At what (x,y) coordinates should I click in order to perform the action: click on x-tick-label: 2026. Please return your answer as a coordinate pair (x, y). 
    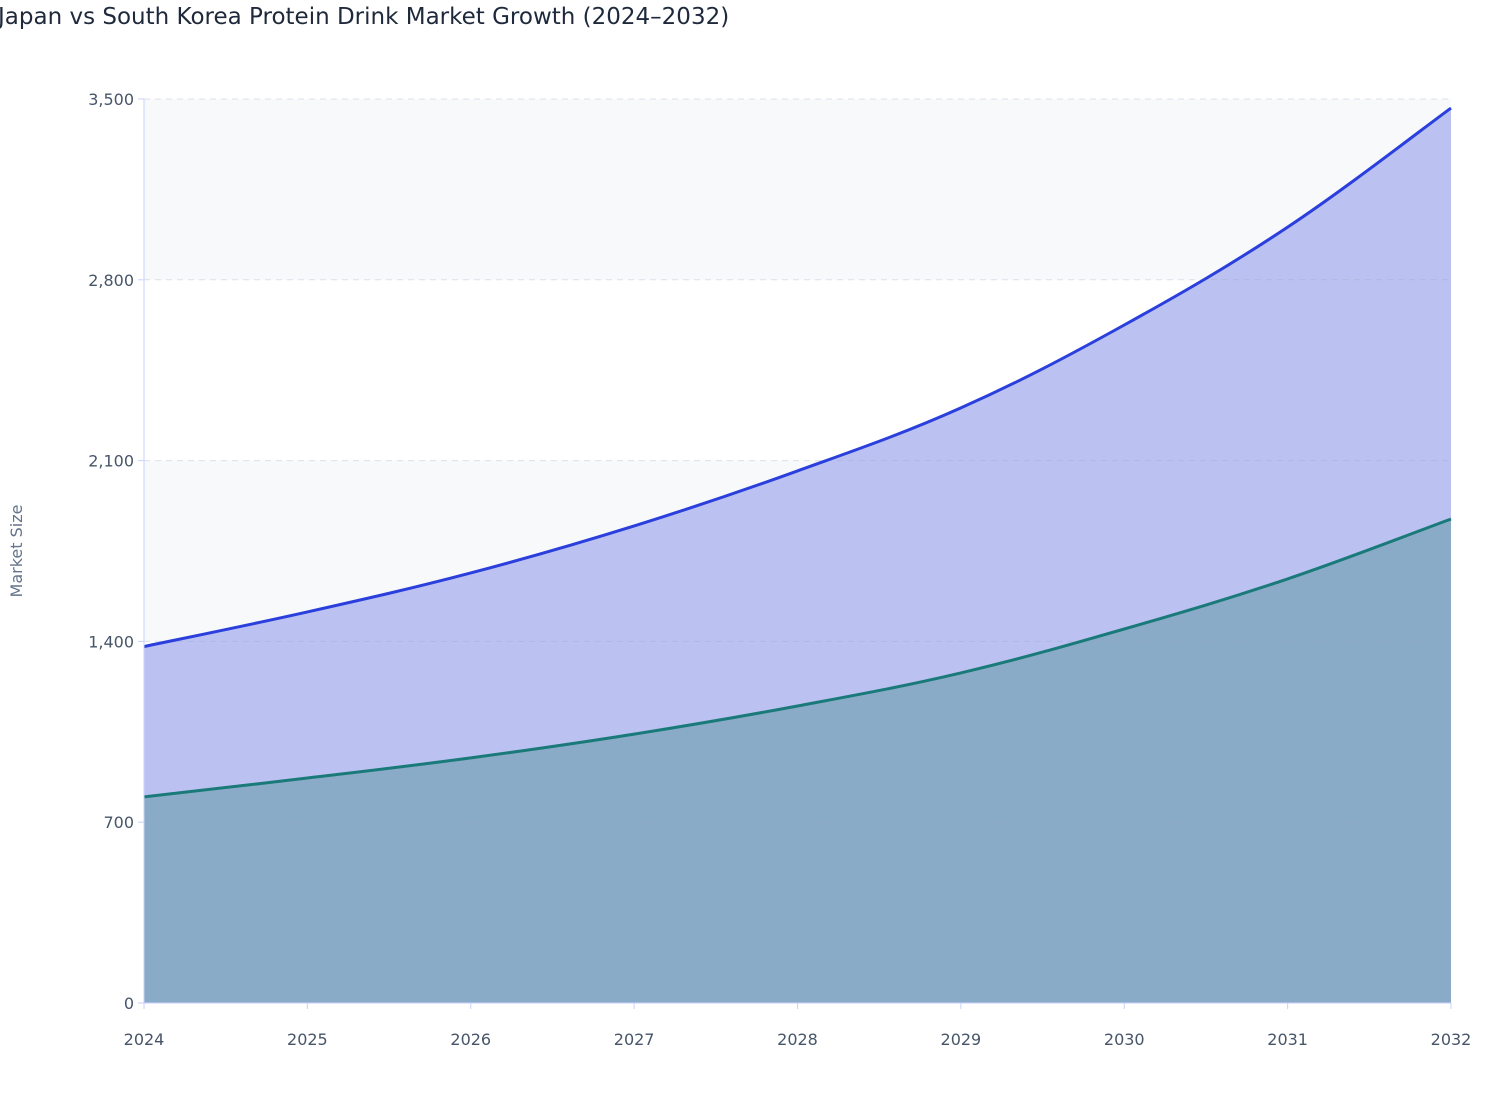
    Looking at the image, I should click on (470, 1039).